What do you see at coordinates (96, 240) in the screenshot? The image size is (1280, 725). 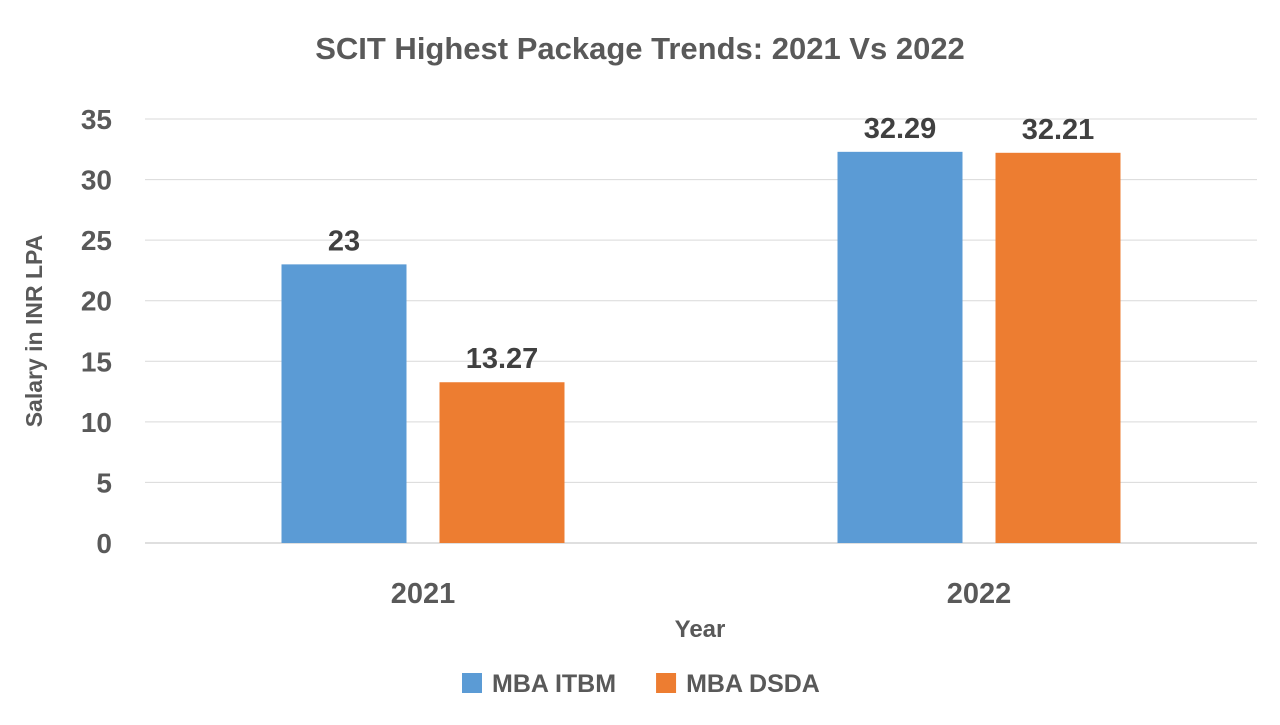 I see `y-tick-label: 25` at bounding box center [96, 240].